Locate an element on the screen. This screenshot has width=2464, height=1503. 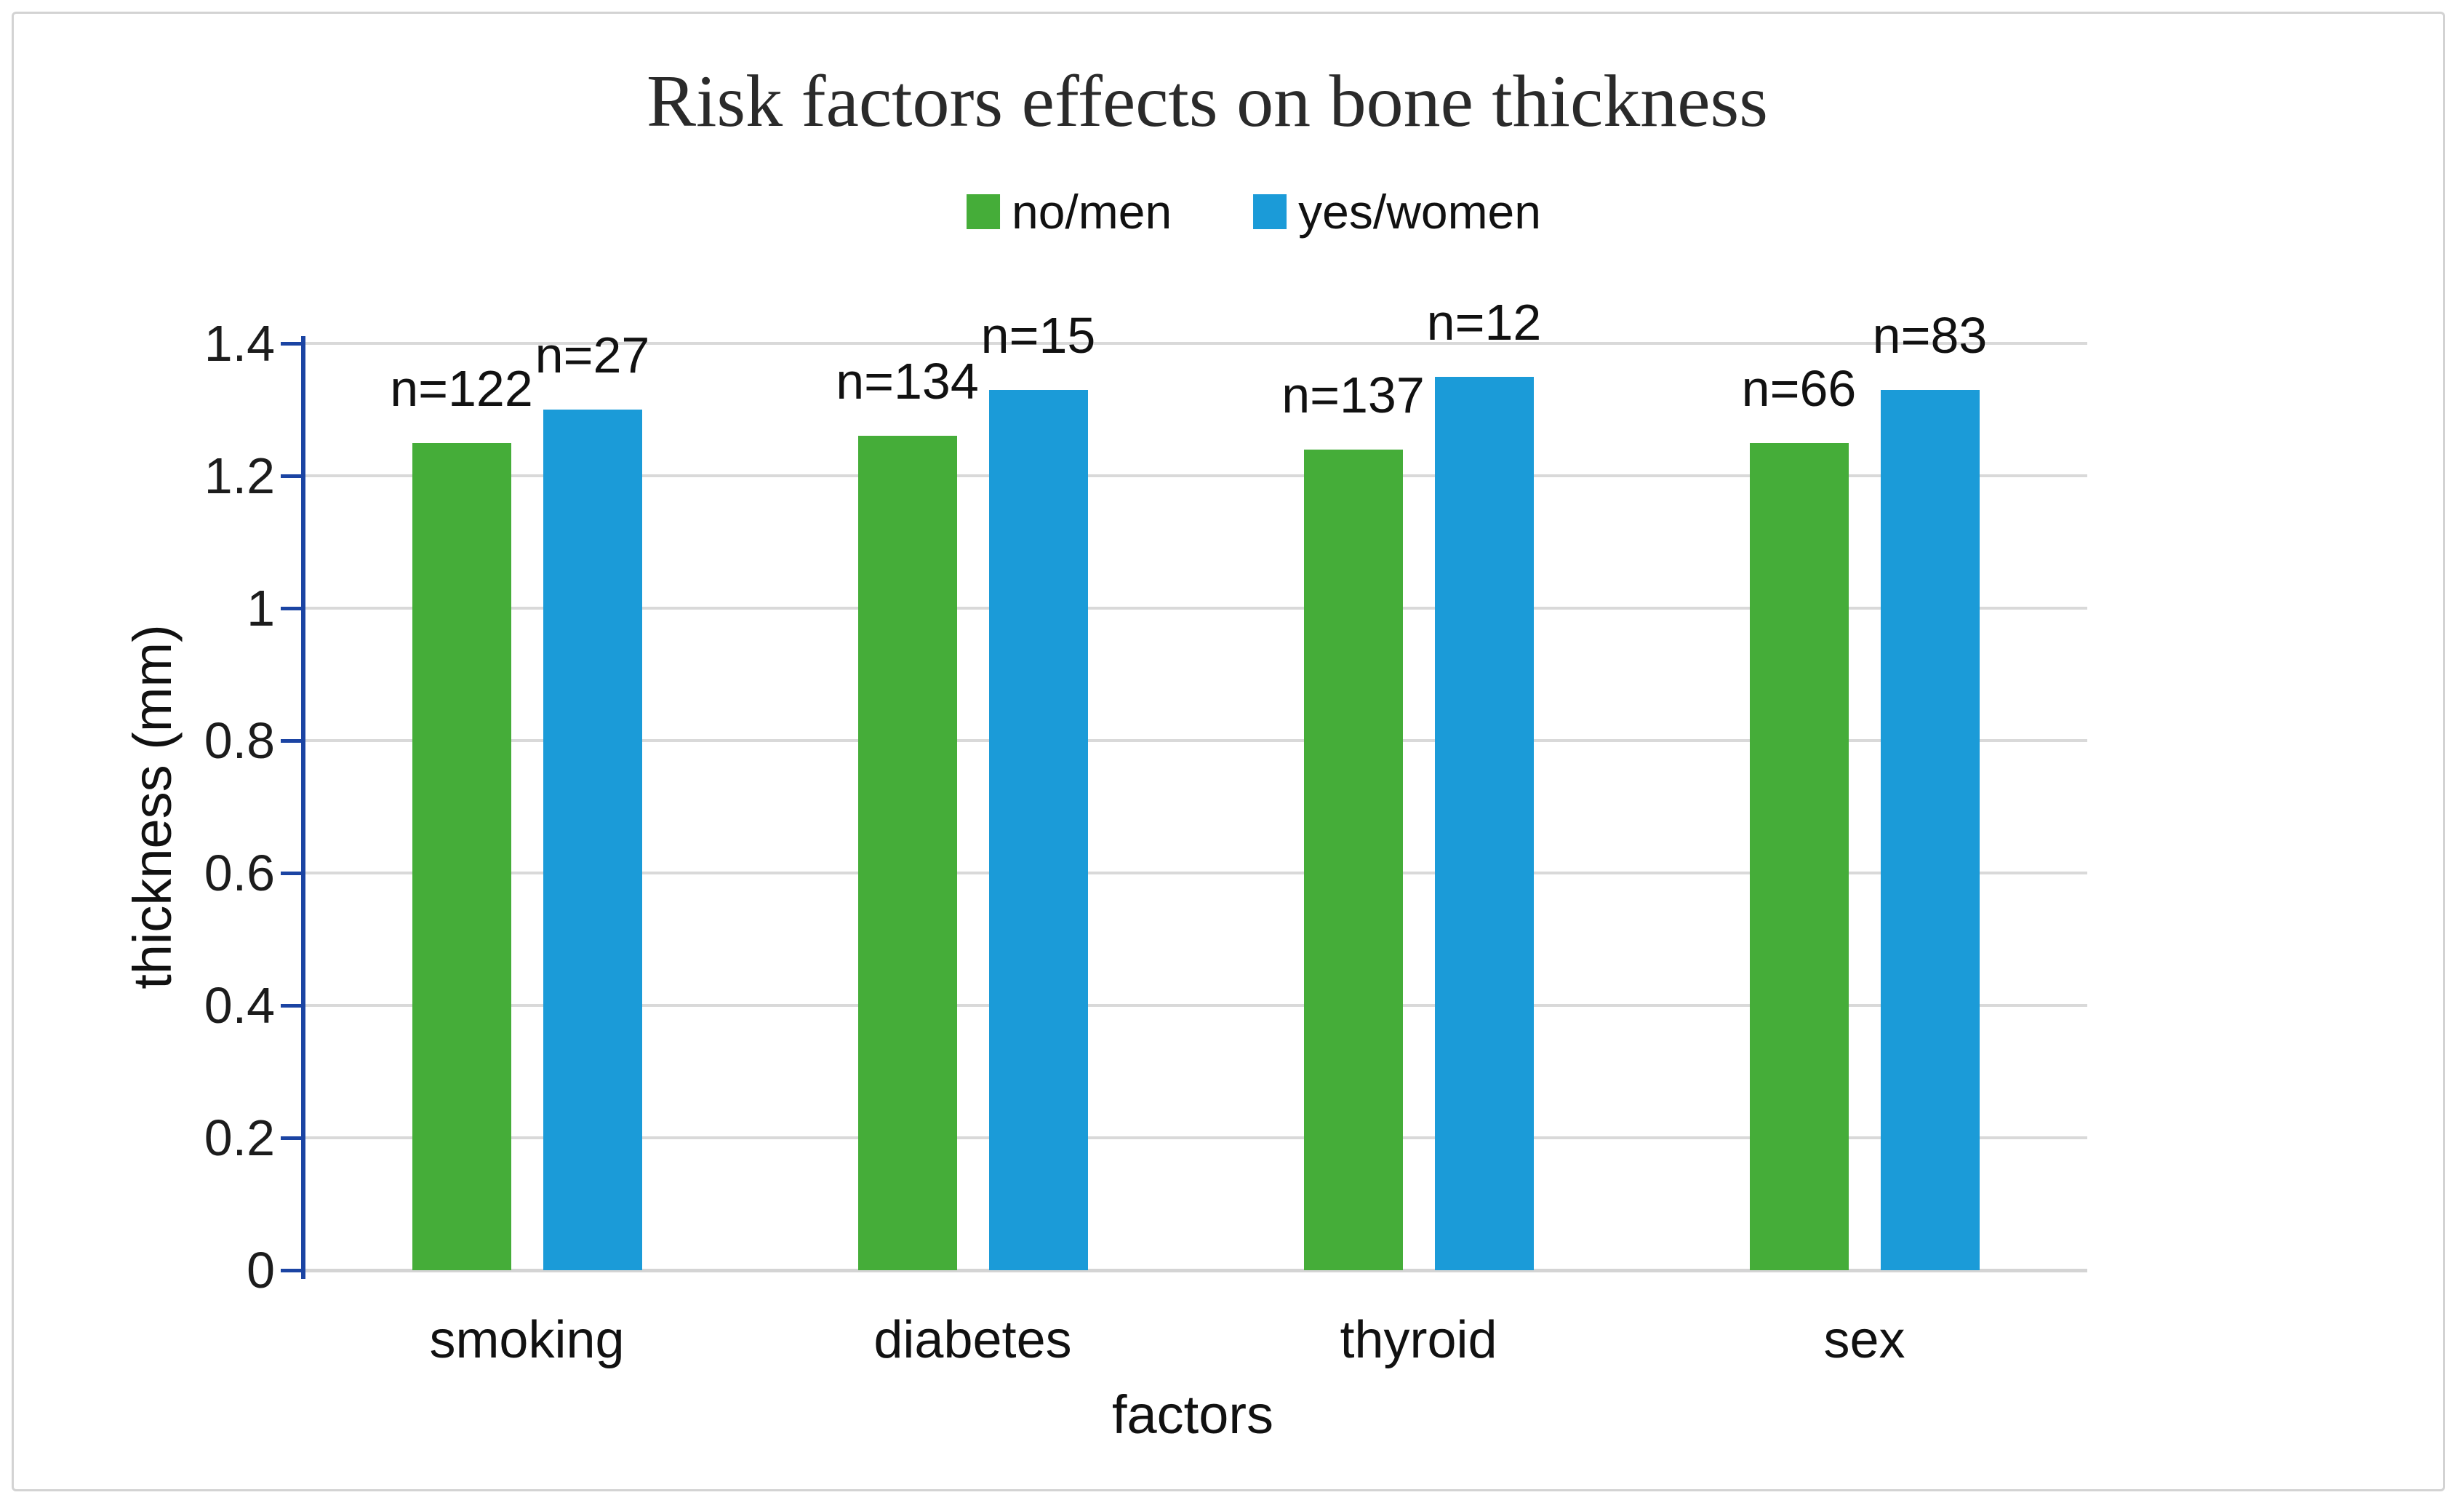
bar-label: n=12 is located at coordinates (1484, 322).